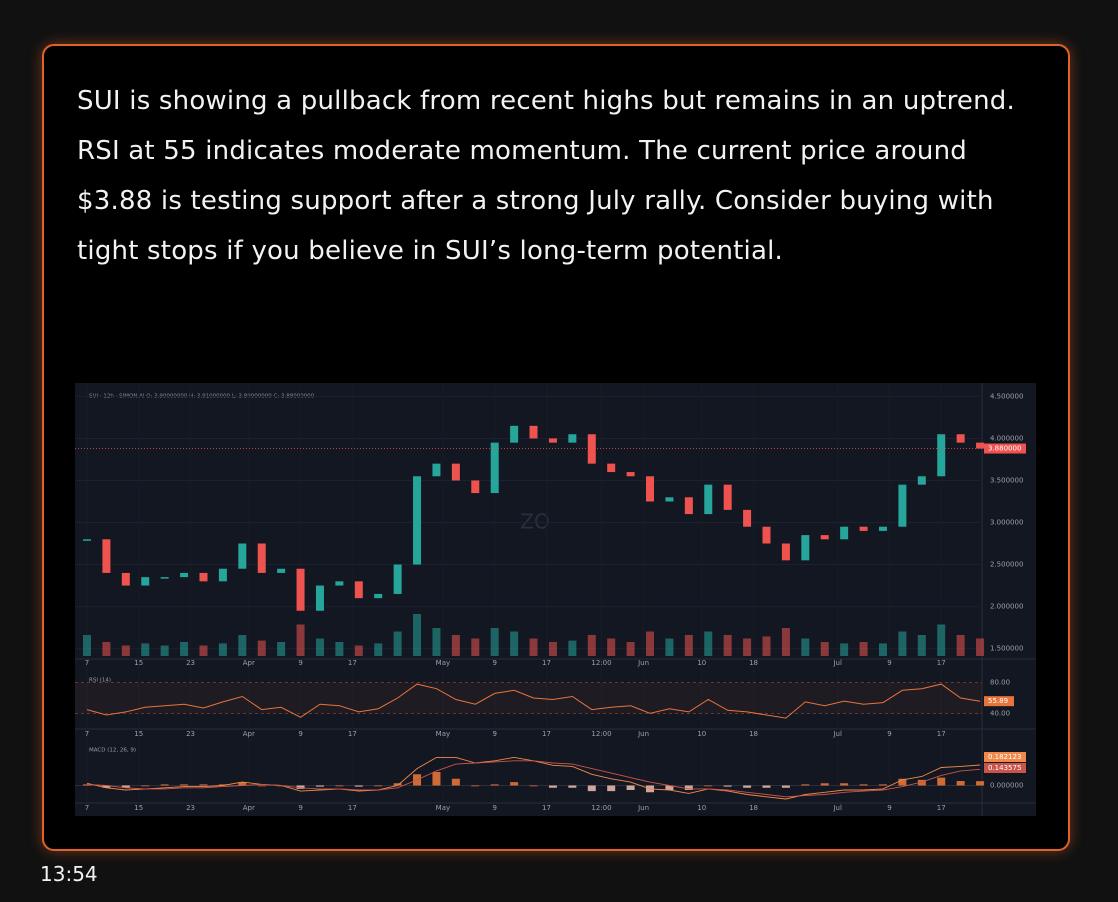  Describe the element at coordinates (1000, 683) in the screenshot. I see `rsi-tick-label: 80.00` at that location.